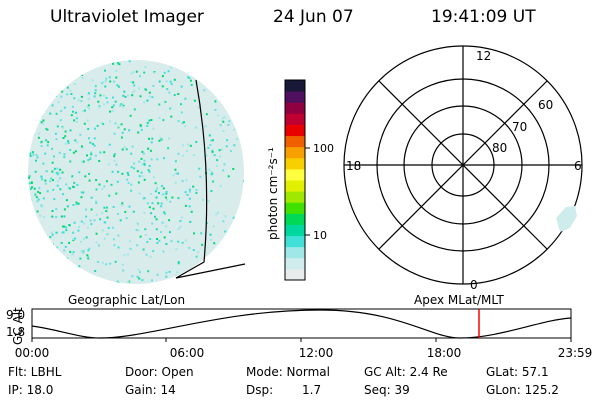  Describe the element at coordinates (187, 353) in the screenshot. I see `x-label-0600: 06:00` at that location.